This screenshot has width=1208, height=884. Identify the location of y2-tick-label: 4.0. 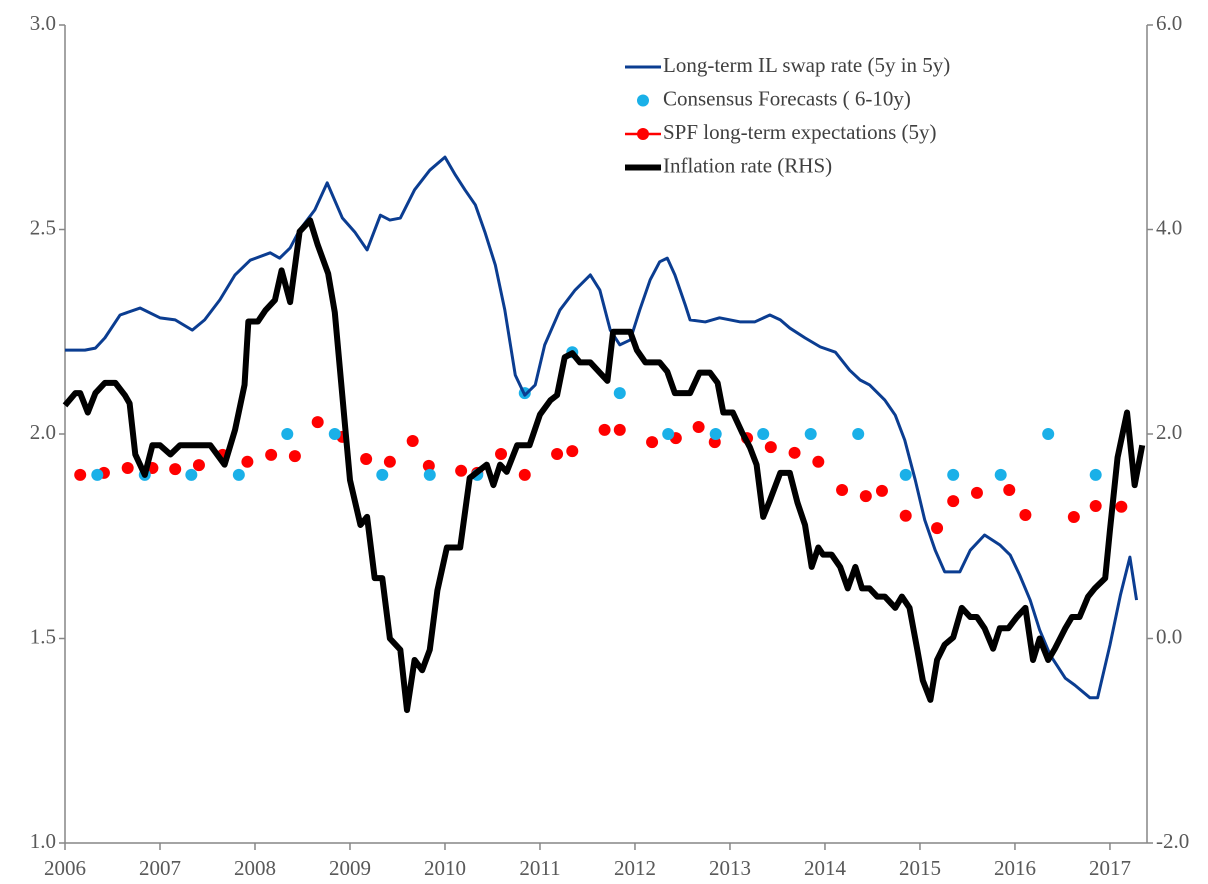
(1169, 227).